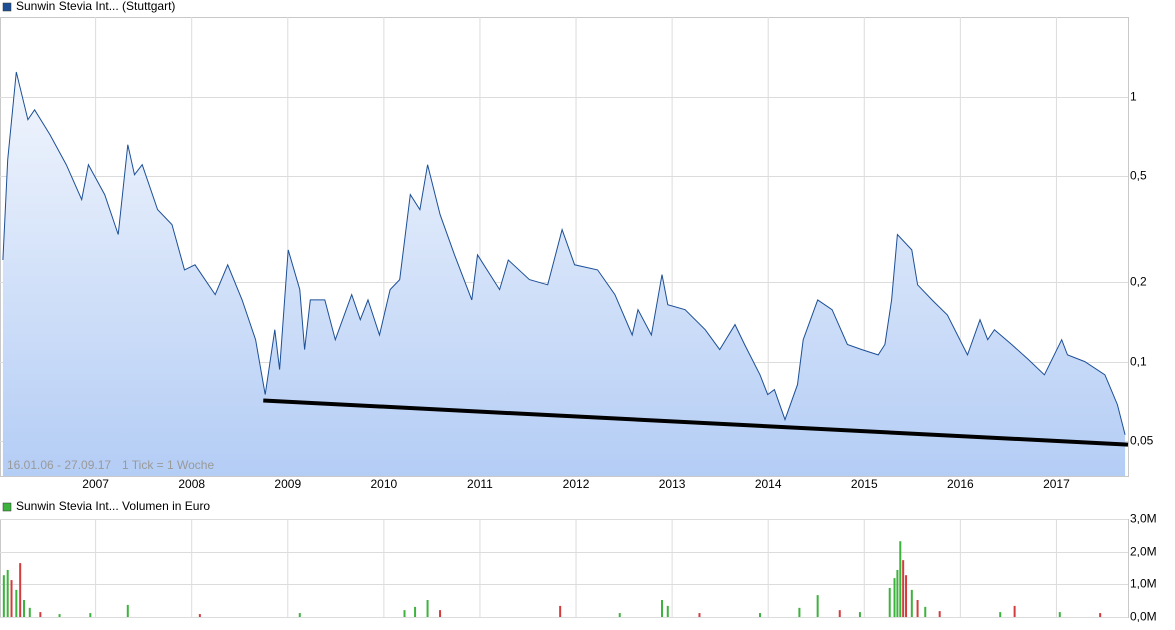 This screenshot has height=630, width=1175. What do you see at coordinates (287, 484) in the screenshot?
I see `x-tick-label: 2009` at bounding box center [287, 484].